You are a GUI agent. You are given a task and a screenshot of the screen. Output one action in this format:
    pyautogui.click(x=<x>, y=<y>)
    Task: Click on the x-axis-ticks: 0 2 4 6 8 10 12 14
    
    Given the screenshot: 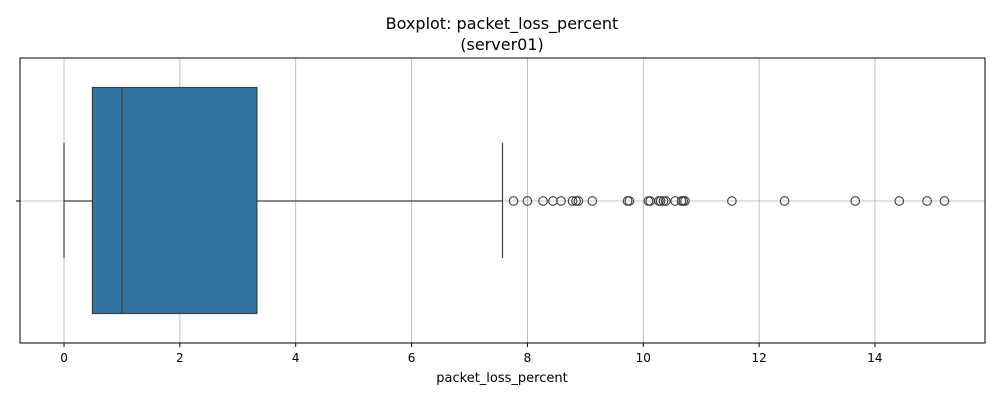 What is the action you would take?
    pyautogui.click(x=471, y=354)
    